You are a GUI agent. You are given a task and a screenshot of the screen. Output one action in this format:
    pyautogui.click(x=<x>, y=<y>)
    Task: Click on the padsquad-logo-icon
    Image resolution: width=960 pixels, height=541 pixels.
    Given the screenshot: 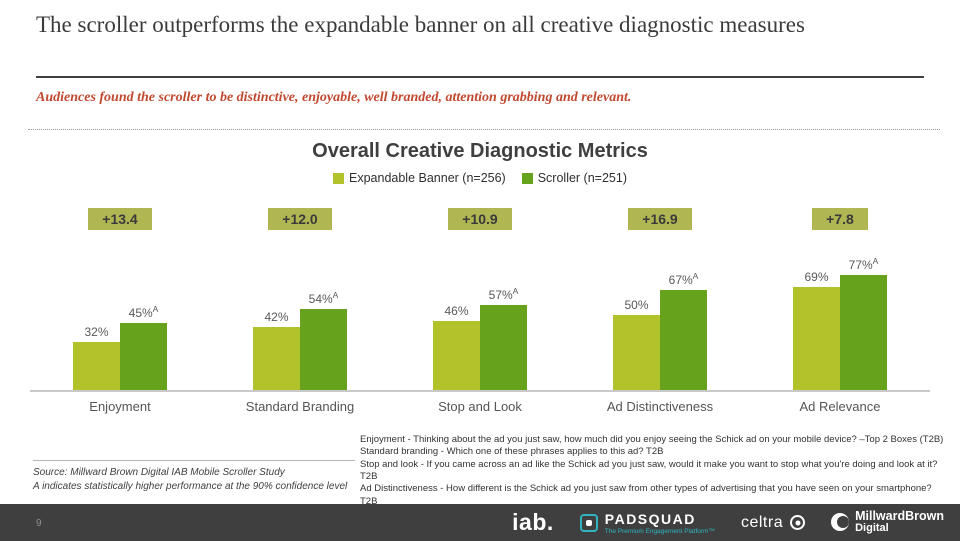 What is the action you would take?
    pyautogui.click(x=588, y=522)
    